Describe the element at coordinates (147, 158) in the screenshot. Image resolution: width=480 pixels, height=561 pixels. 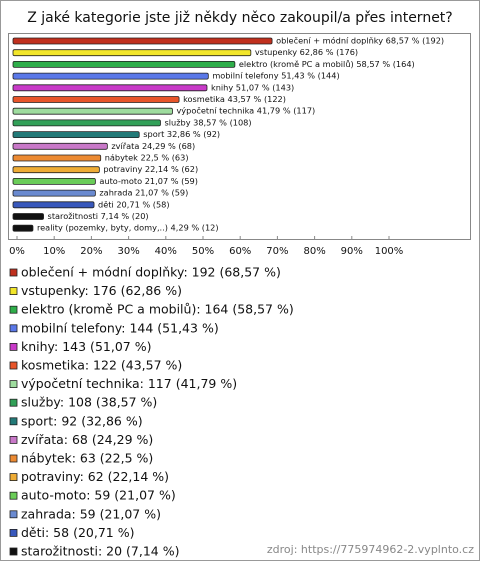
I see `bar-label: nábytek 22,5 % (63)` at that location.